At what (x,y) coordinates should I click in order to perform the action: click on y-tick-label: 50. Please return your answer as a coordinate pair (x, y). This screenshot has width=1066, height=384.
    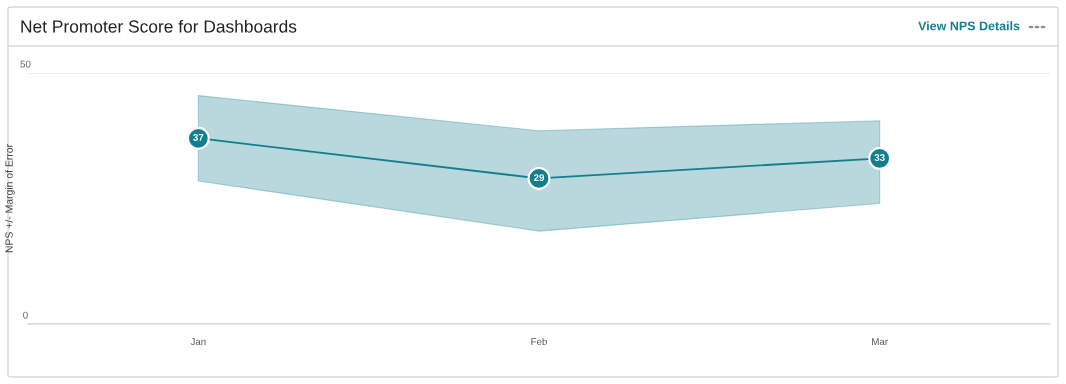
    Looking at the image, I should click on (25, 64).